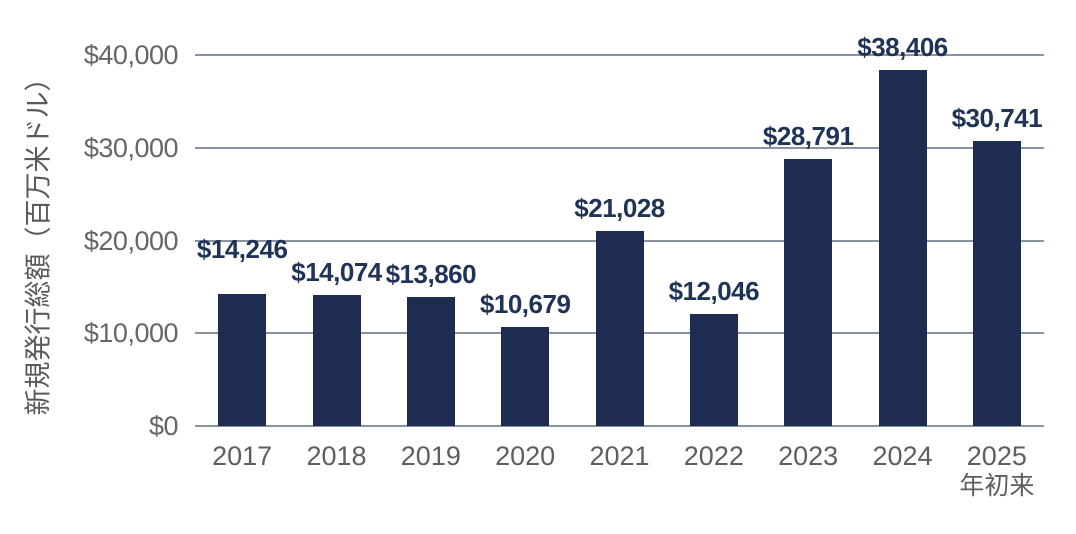 This screenshot has height=534, width=1076. What do you see at coordinates (902, 456) in the screenshot?
I see `x-axis-label: 2024` at bounding box center [902, 456].